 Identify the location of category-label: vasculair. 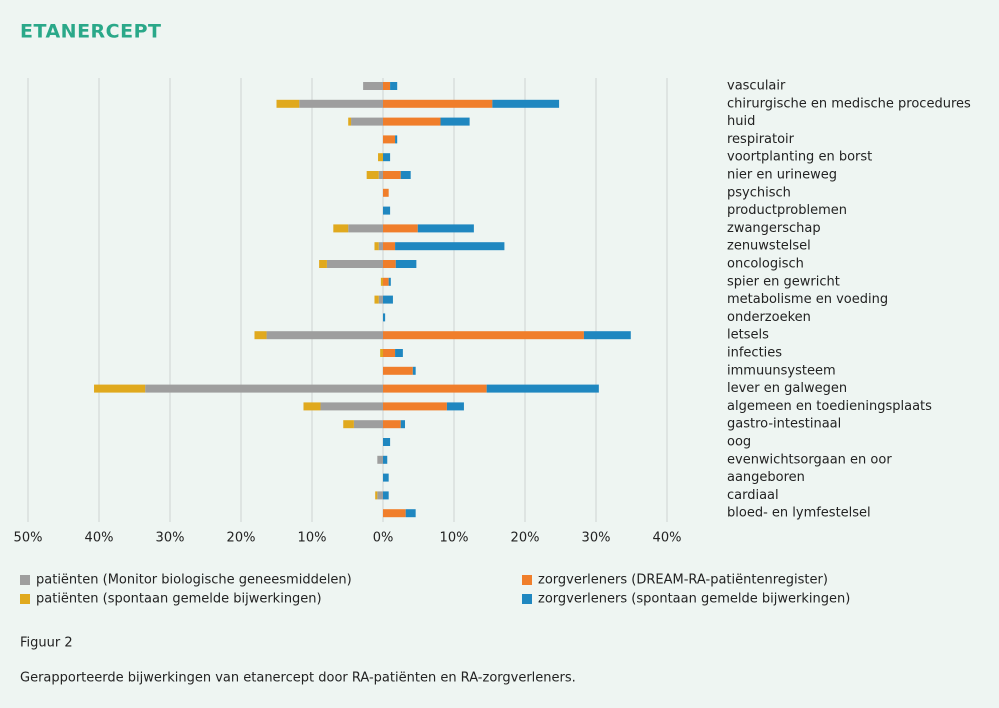
(756, 86).